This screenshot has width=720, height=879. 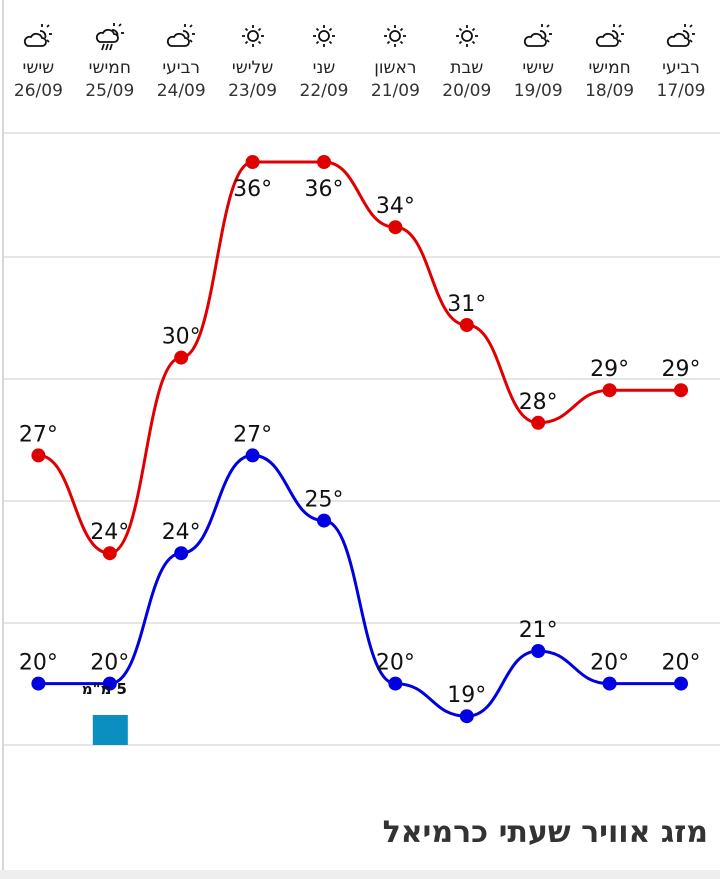 I want to click on day-column: שלישי 23/09, so click(x=253, y=62).